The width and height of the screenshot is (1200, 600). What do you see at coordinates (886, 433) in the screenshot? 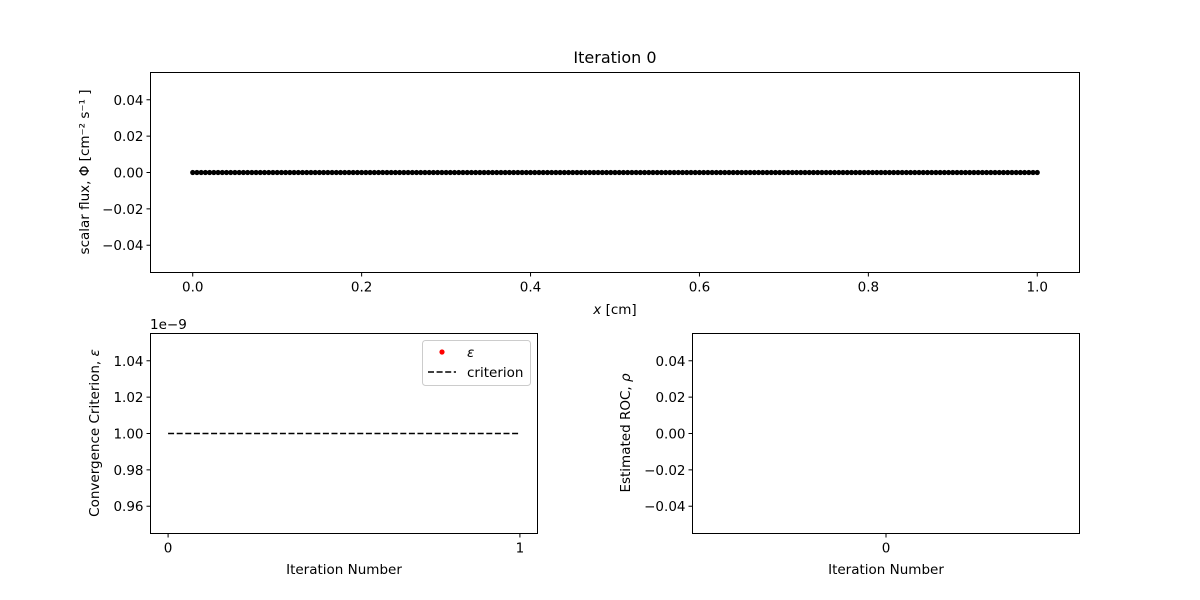
I see `roc-plot-frame` at bounding box center [886, 433].